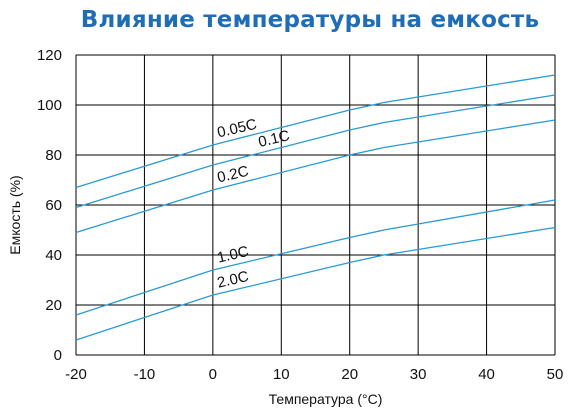 This screenshot has width=575, height=409. I want to click on x-tick-label: 50, so click(555, 374).